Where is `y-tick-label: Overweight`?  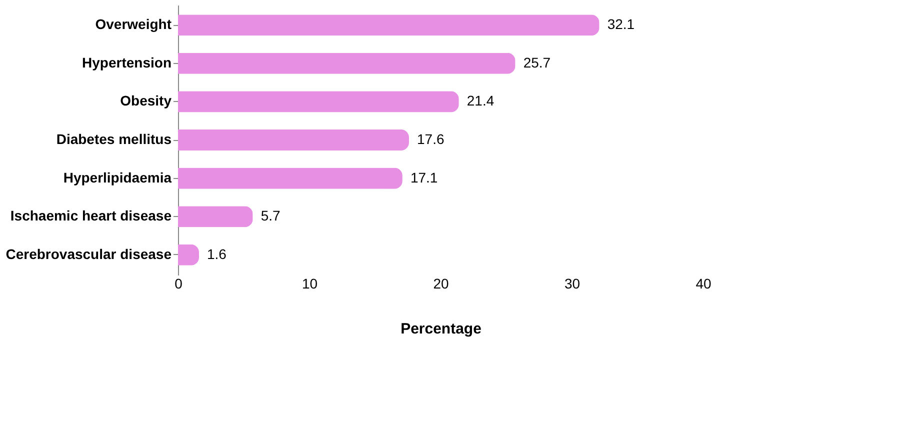
y-tick-label: Overweight is located at coordinates (133, 24).